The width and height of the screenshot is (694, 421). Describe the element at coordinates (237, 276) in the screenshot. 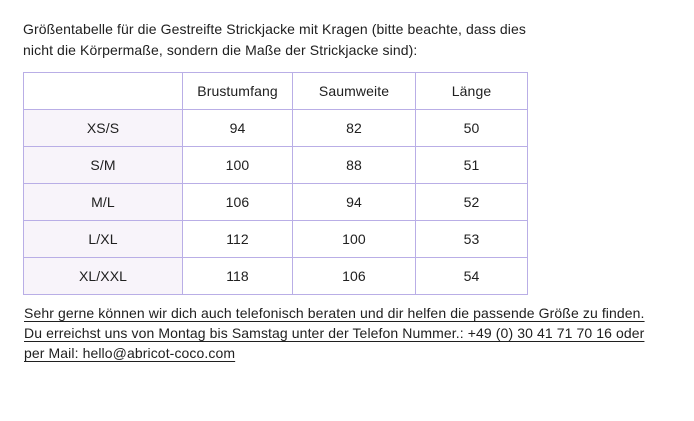

I see `brustumfang-value: 118` at that location.